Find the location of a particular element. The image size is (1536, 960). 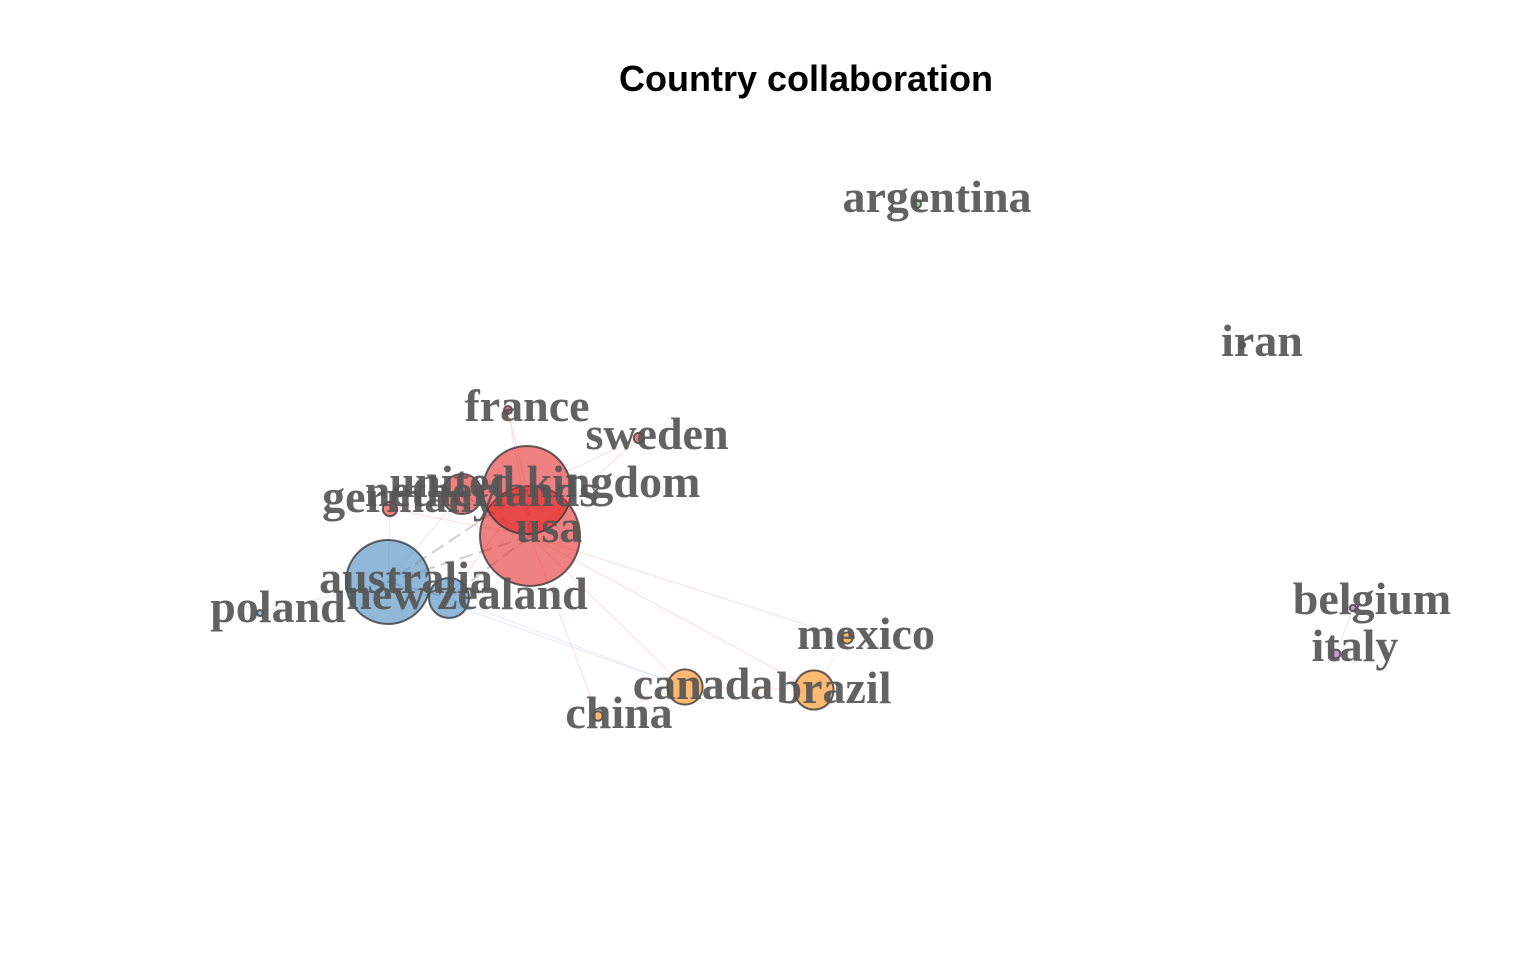

label-usa: usa is located at coordinates (549, 526).